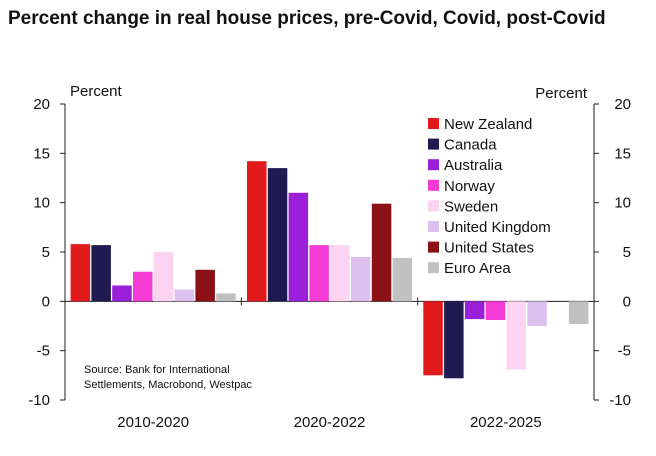  I want to click on left-axis-label: Percent, so click(96, 91).